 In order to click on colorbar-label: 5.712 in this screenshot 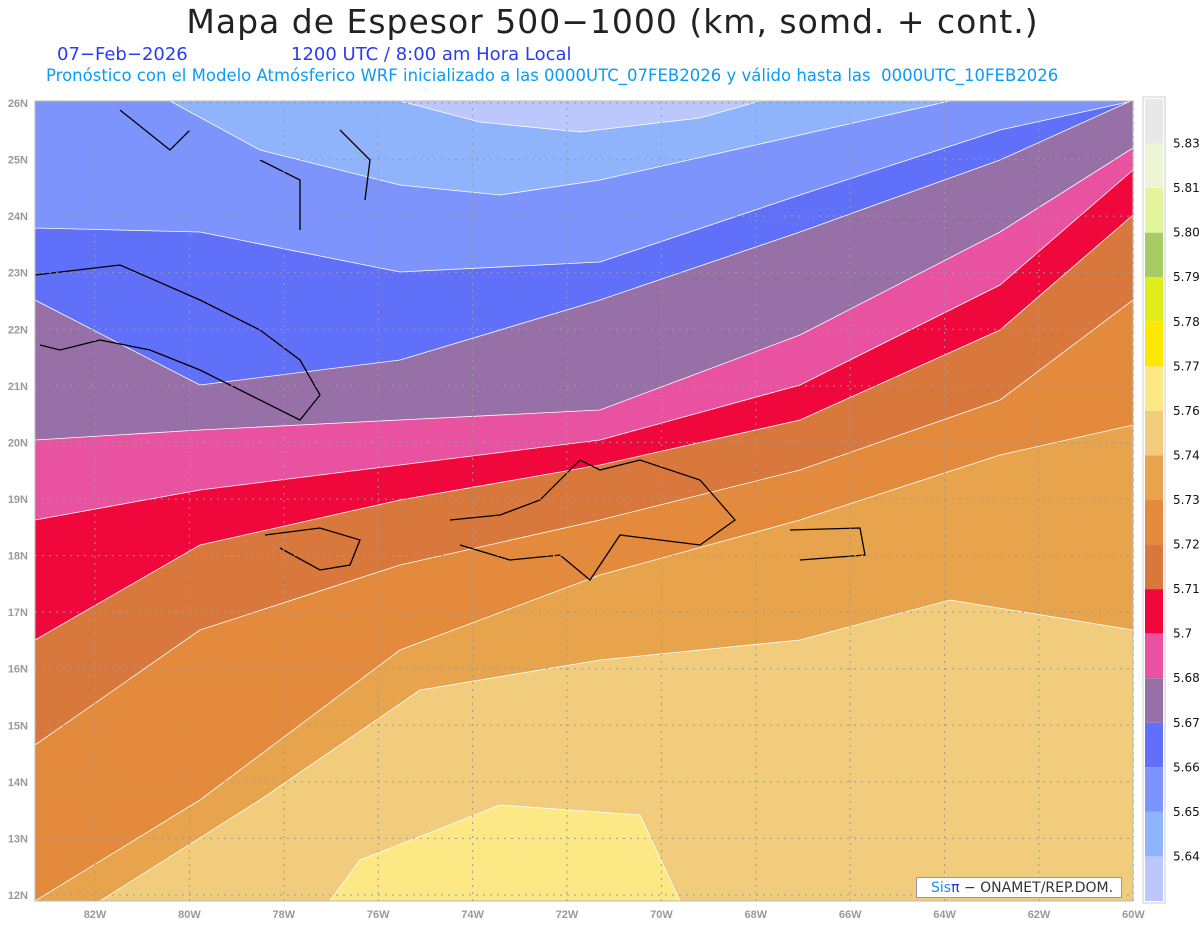, I will do `click(1186, 589)`.